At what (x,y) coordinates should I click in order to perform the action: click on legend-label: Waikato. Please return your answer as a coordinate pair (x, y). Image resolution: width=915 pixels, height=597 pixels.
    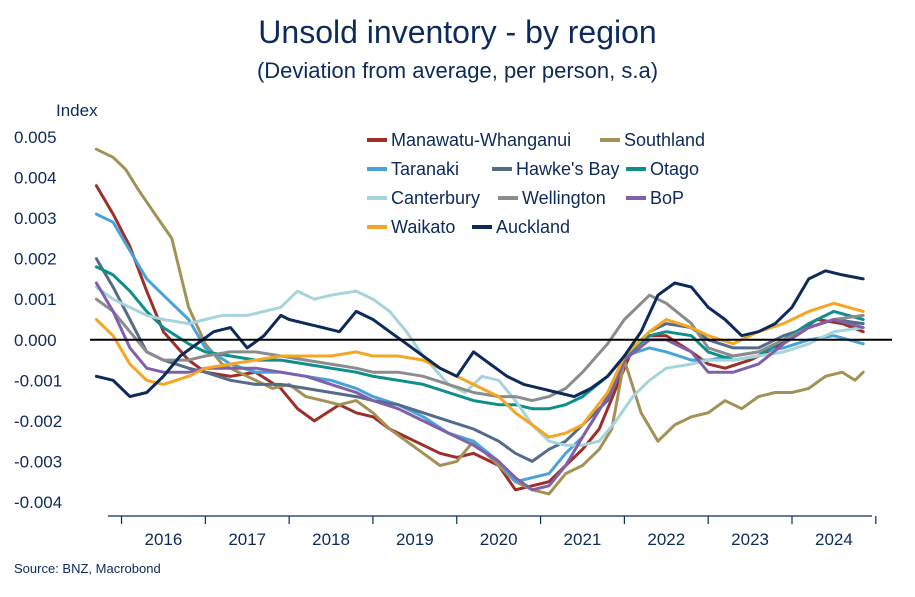
    Looking at the image, I should click on (423, 227).